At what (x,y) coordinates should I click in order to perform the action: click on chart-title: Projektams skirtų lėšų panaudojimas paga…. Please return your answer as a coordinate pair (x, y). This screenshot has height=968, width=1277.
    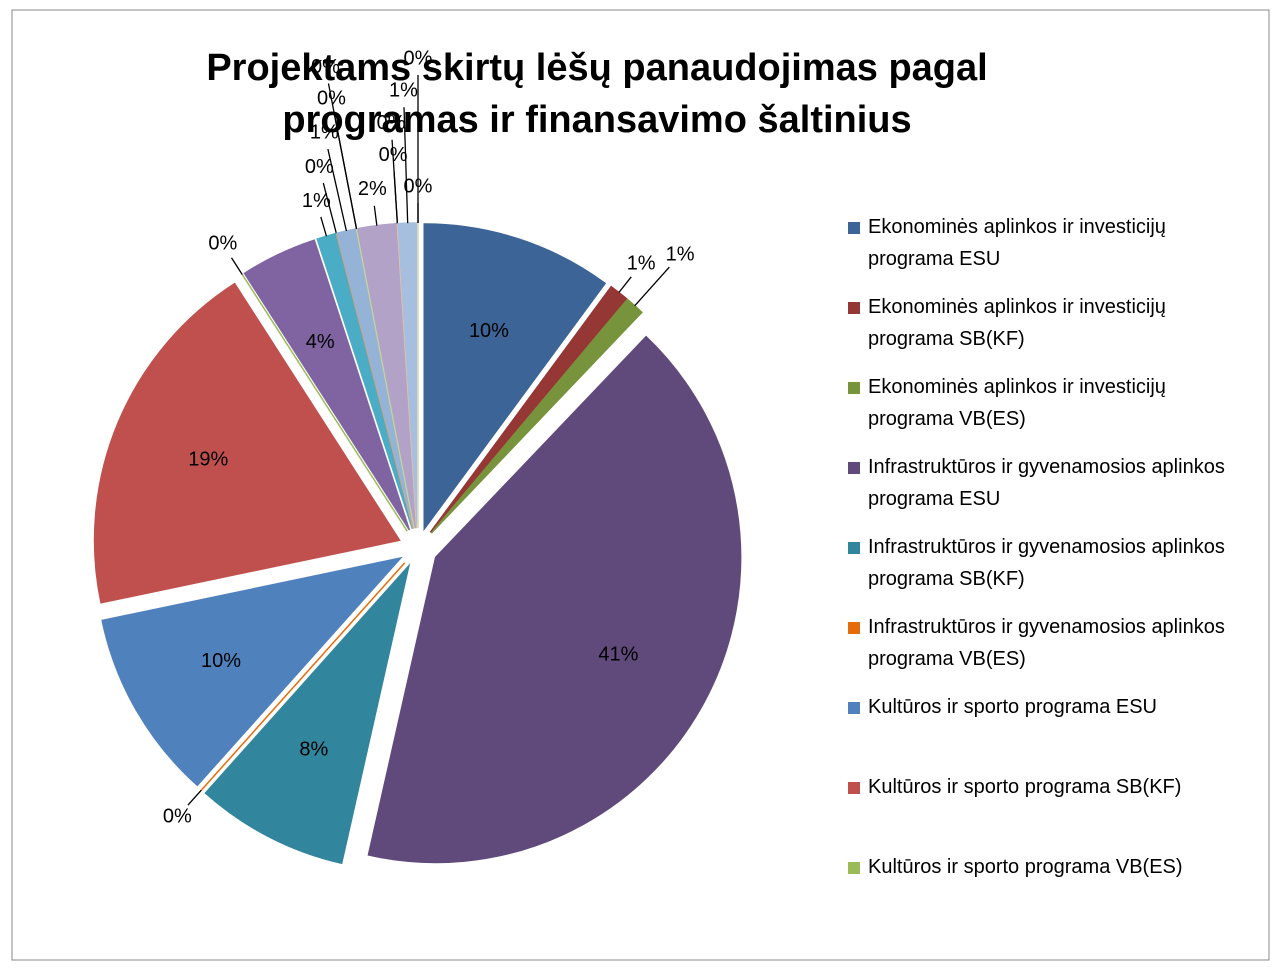
    Looking at the image, I should click on (596, 94).